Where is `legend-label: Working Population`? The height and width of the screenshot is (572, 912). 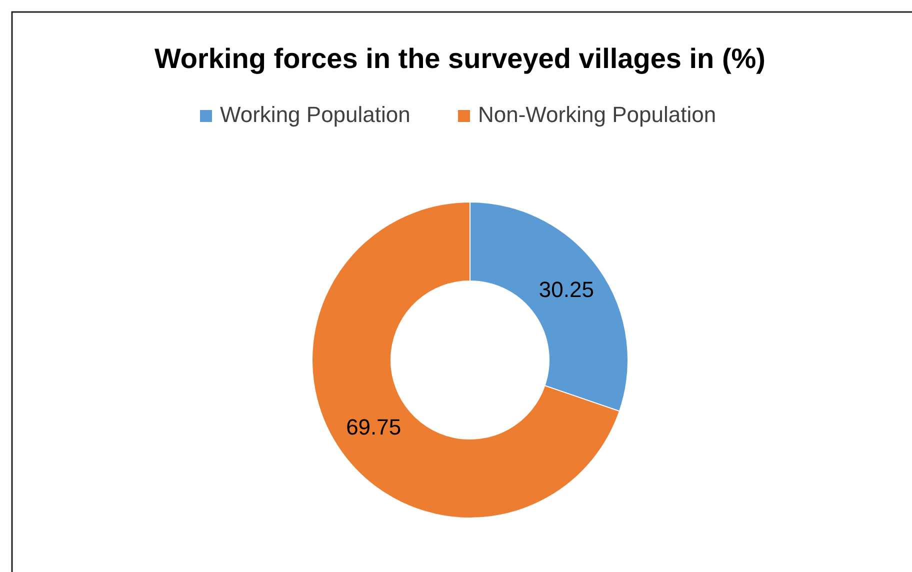
legend-label: Working Population is located at coordinates (315, 114).